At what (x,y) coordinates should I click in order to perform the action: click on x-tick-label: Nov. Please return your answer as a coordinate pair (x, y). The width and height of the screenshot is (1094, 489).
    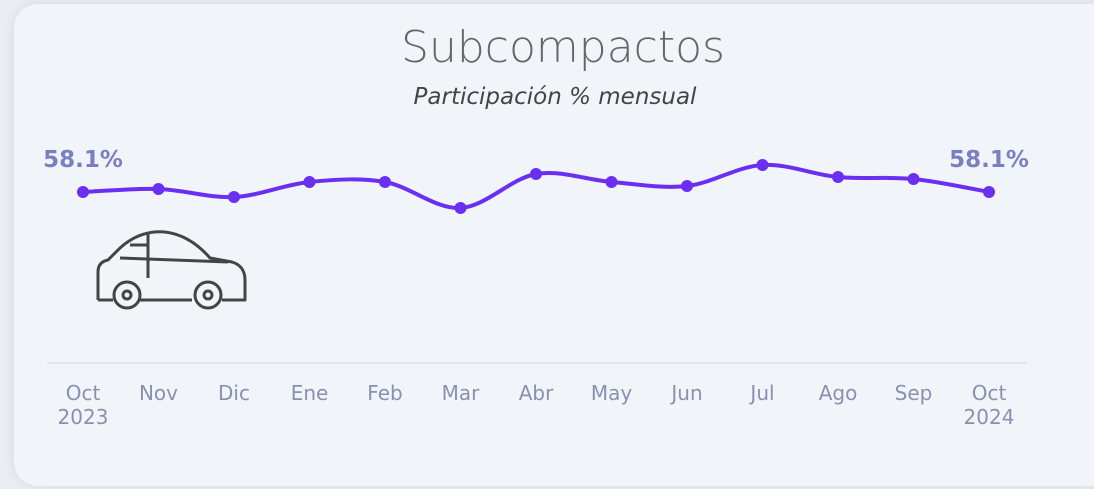
    Looking at the image, I should click on (158, 393).